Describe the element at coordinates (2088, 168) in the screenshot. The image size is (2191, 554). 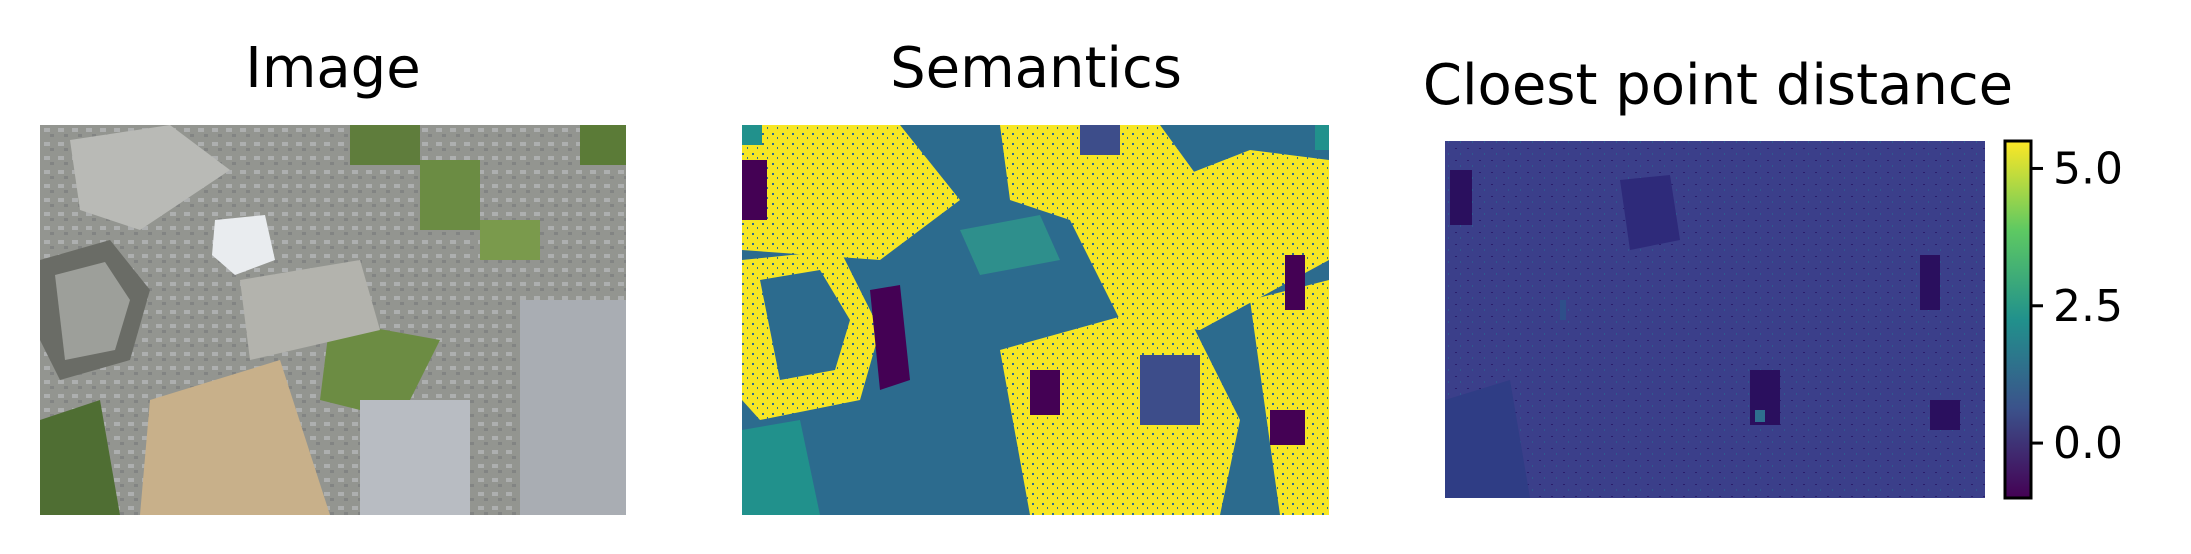
I see `colorbar-tick-label: 5.0` at that location.